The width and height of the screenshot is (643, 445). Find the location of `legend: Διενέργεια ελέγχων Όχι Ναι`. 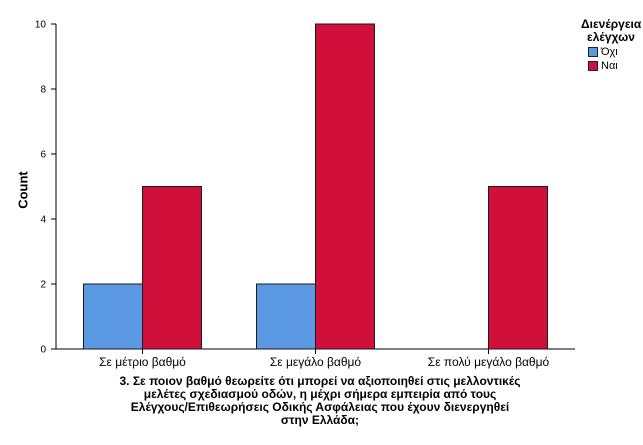

legend: Διενέργεια ελέγχων Όχι Ναι is located at coordinates (611, 45).